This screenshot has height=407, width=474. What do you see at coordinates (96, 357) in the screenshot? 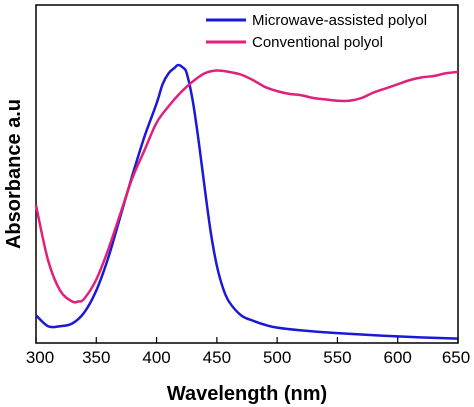
I see `x-tick-label-350: 350` at bounding box center [96, 357].